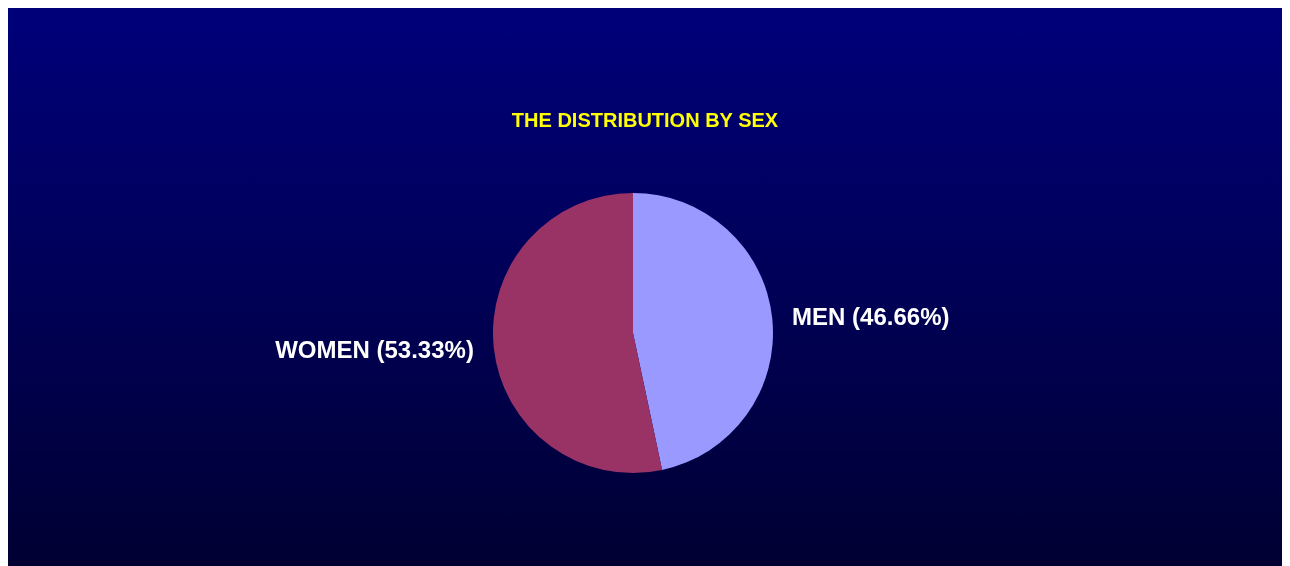 This screenshot has height=566, width=1290. What do you see at coordinates (374, 350) in the screenshot?
I see `slice-label: WOMEN (53.33%)` at bounding box center [374, 350].